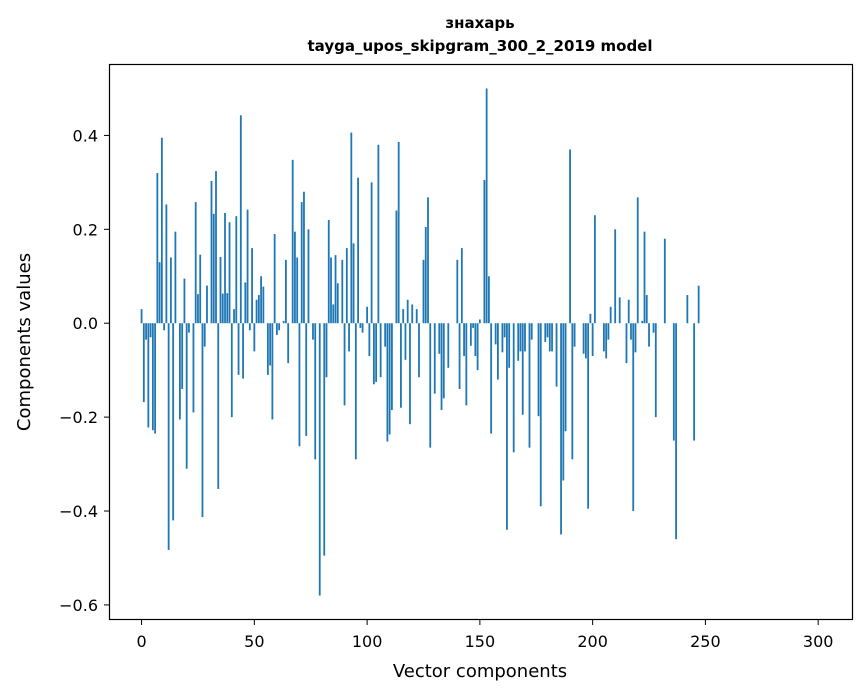 Image resolution: width=867 pixels, height=696 pixels. Describe the element at coordinates (84, 370) in the screenshot. I see `y-axis-ticks: −0.6 −0.4 −0.2 0.0 0.2 0.4` at that location.